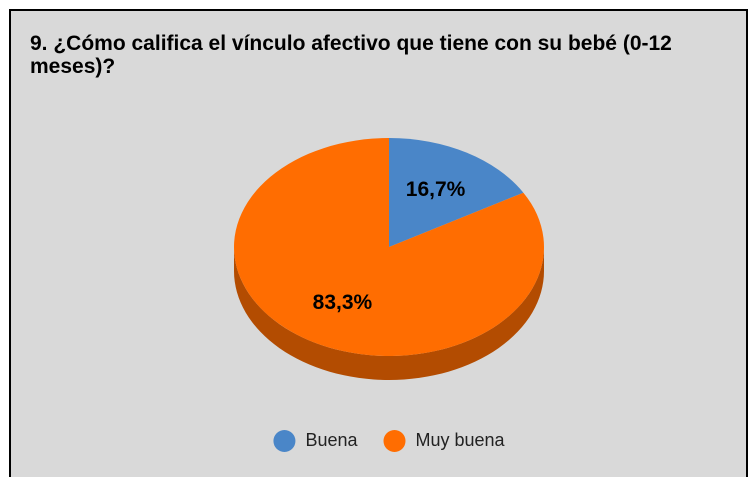 The height and width of the screenshot is (477, 756). What do you see at coordinates (343, 302) in the screenshot?
I see `data-label: 83,3%` at bounding box center [343, 302].